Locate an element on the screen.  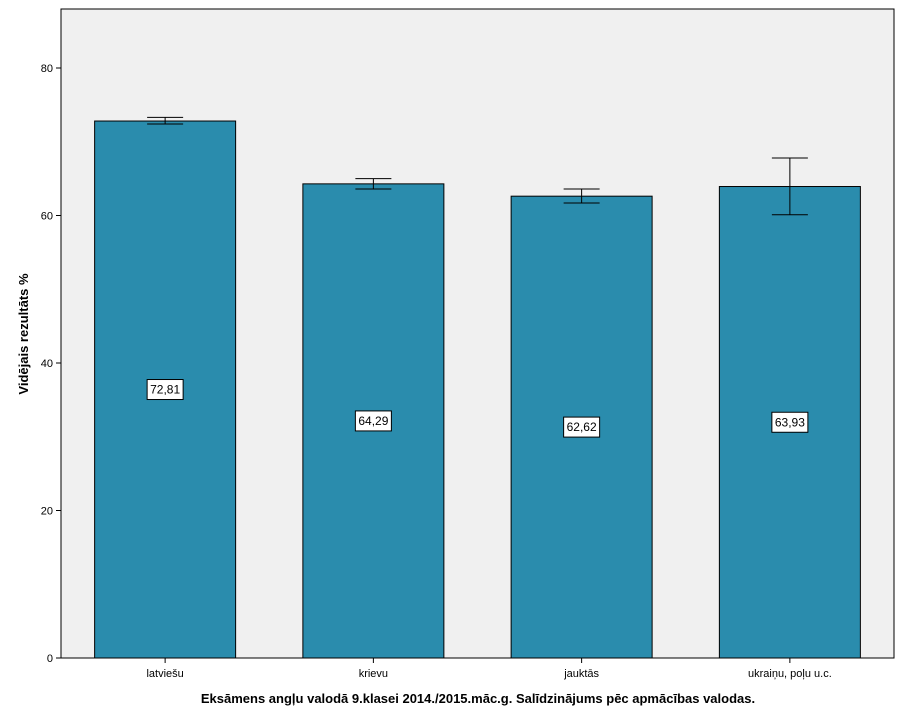
y-axis: 0 20 40 60 80 is located at coordinates (51, 364).